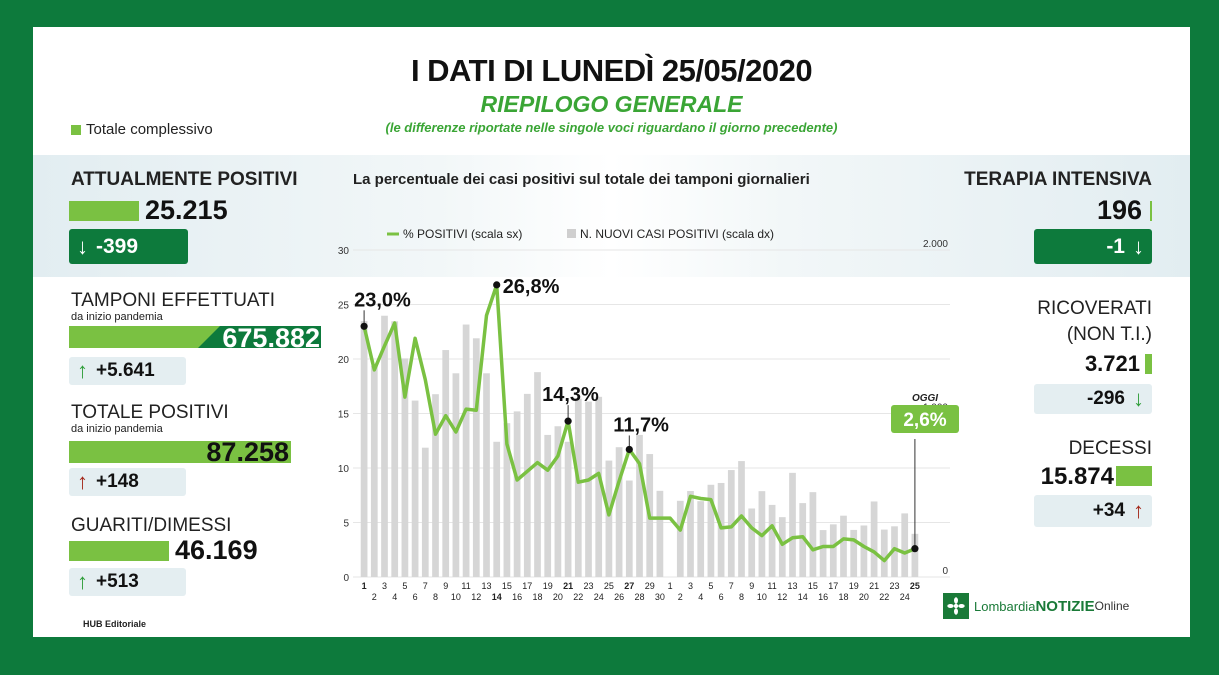 This screenshot has width=1219, height=675. Describe the element at coordinates (1094, 308) in the screenshot. I see `ricoverati-label: RICOVERATI` at that location.